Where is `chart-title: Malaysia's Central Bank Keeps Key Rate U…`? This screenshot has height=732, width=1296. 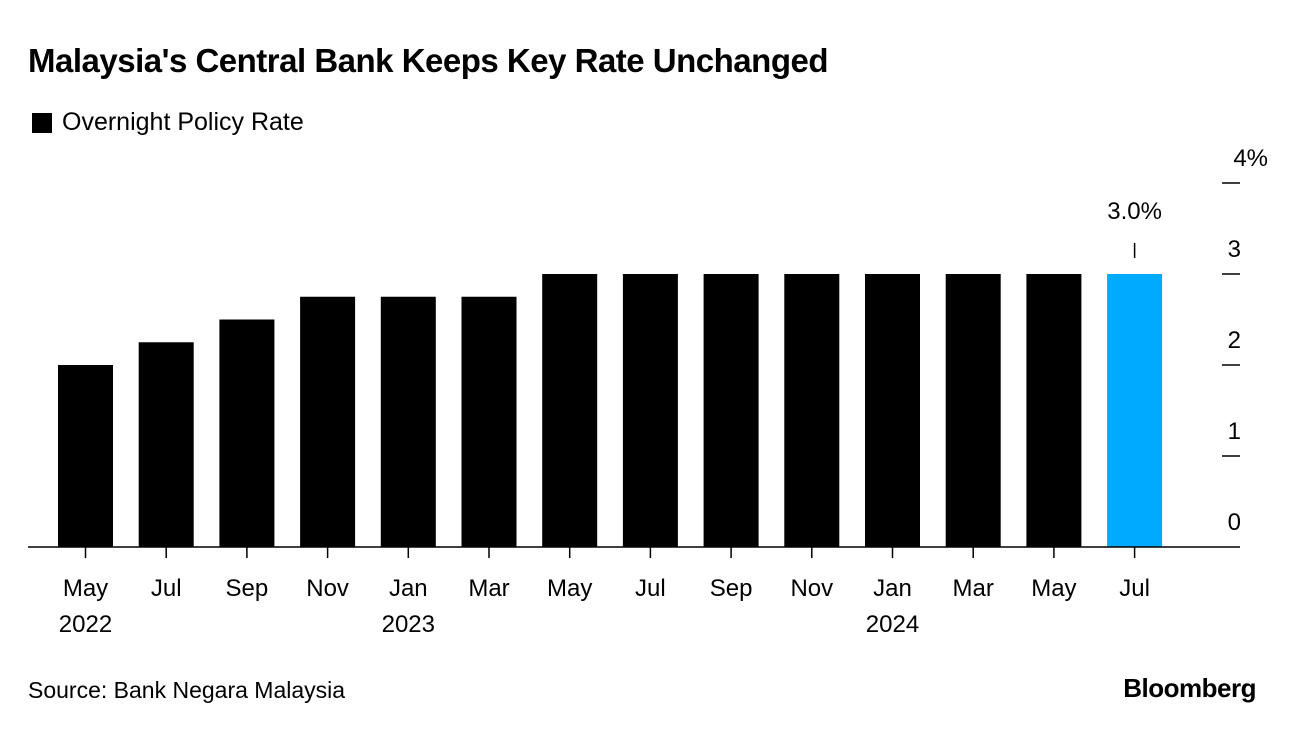
chart-title: Malaysia's Central Bank Keeps Key Rate U… is located at coordinates (428, 60).